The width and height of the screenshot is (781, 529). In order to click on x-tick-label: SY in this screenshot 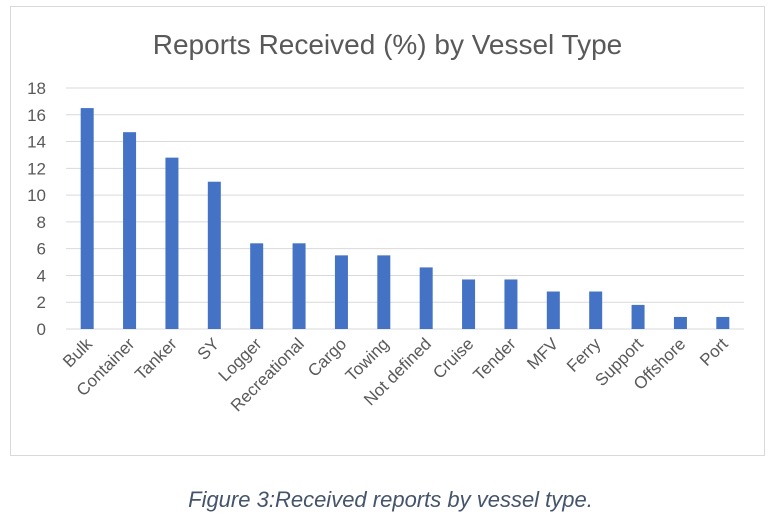, I will do `click(208, 348)`.